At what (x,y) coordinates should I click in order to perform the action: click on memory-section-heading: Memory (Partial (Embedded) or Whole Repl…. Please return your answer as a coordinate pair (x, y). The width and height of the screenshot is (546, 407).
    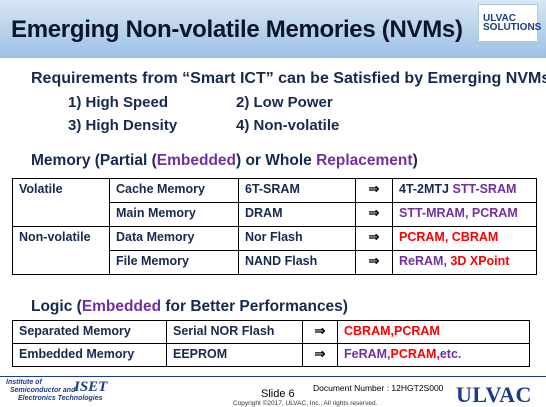
    Looking at the image, I should click on (224, 161).